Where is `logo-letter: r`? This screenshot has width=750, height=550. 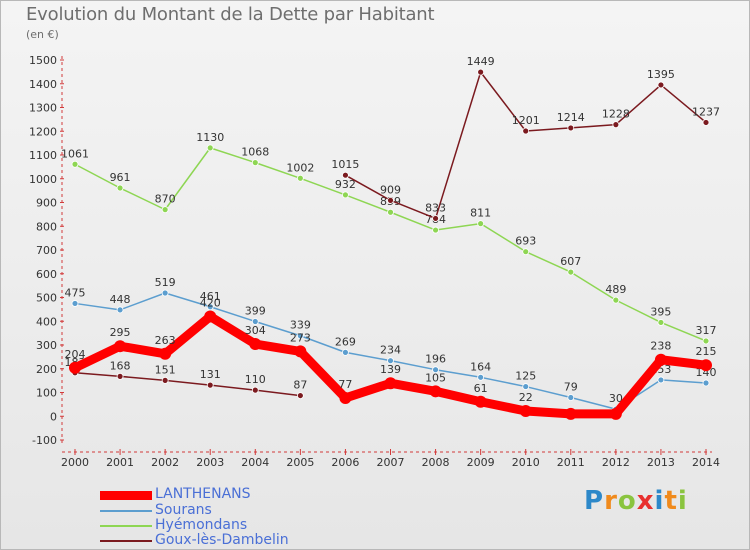 logo-letter: r is located at coordinates (611, 501).